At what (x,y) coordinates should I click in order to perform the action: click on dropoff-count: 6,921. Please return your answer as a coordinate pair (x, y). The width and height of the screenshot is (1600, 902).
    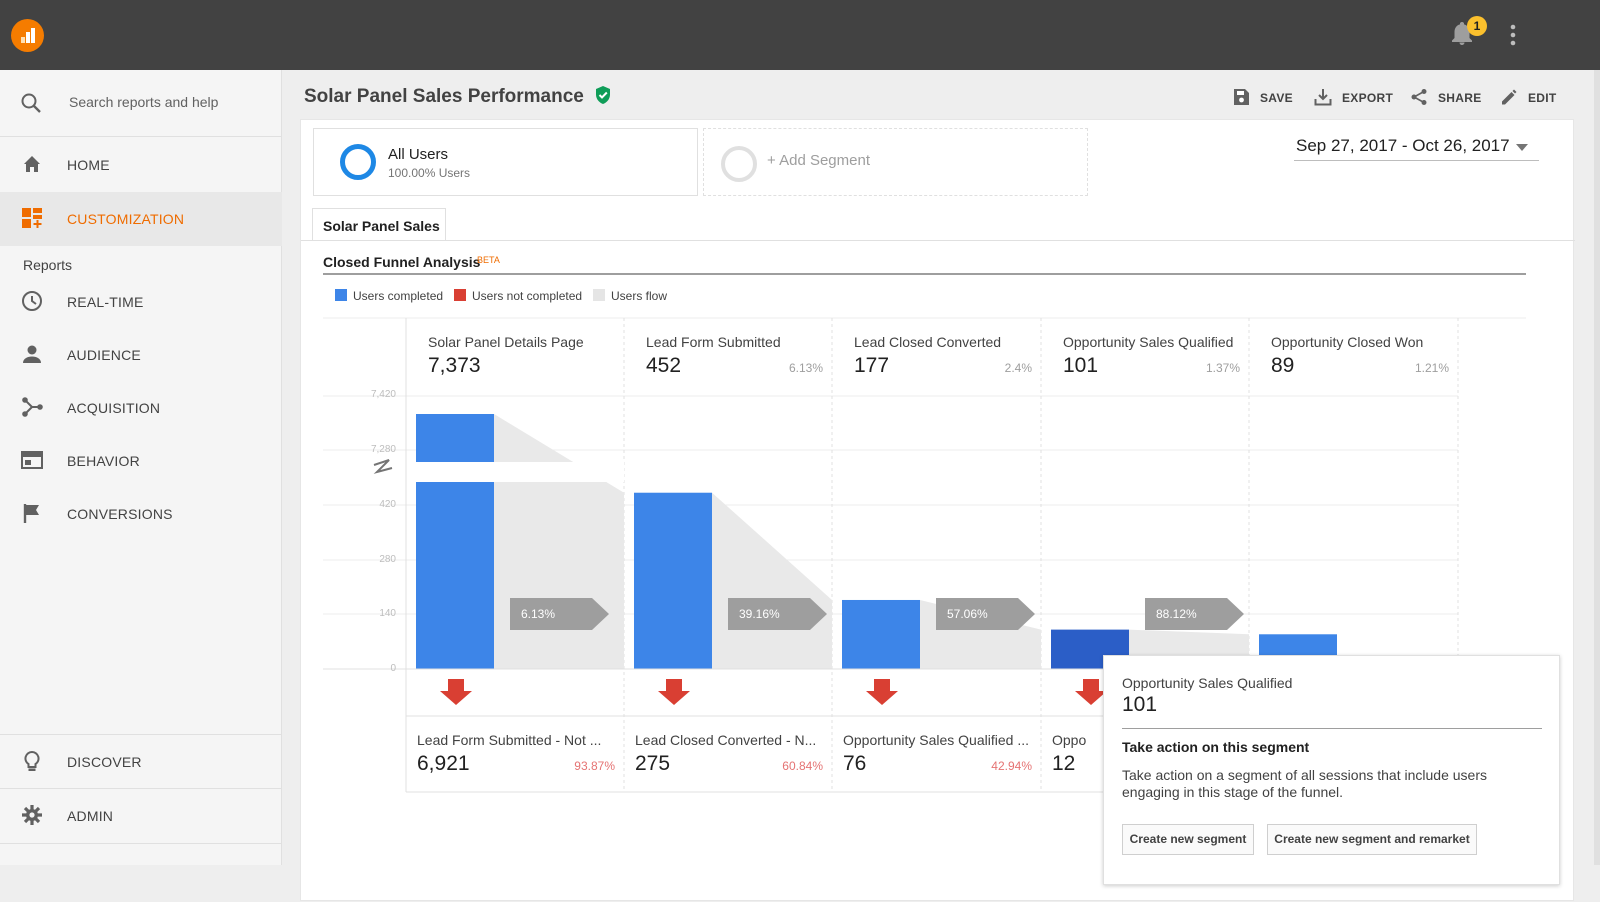
    Looking at the image, I should click on (443, 763).